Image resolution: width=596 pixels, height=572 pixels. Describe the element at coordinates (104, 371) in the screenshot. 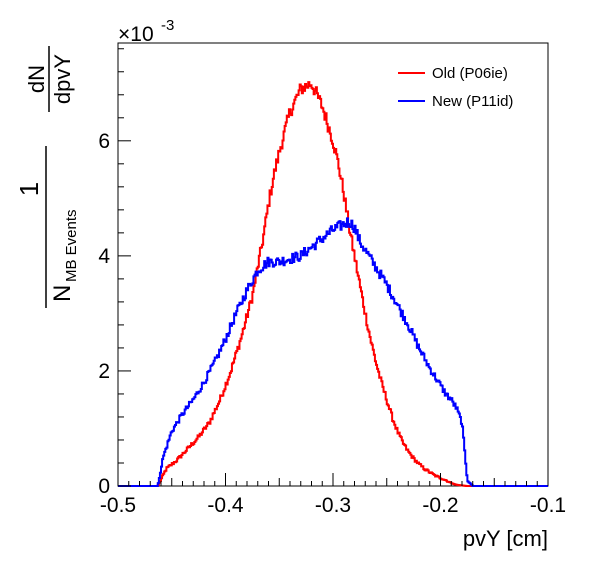

I see `y-tick-label: 2` at that location.